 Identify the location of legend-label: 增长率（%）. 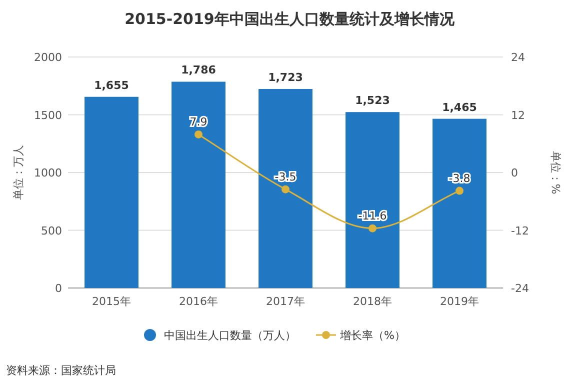
(372, 335).